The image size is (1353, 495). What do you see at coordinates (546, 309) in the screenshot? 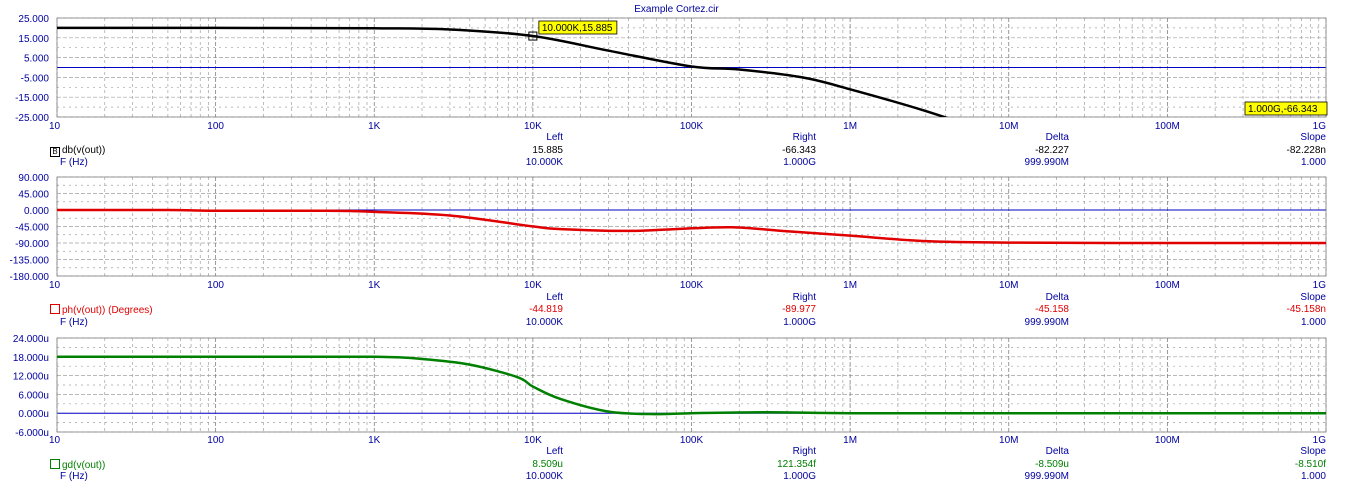
I see `phase-left-value: -44.819` at bounding box center [546, 309].